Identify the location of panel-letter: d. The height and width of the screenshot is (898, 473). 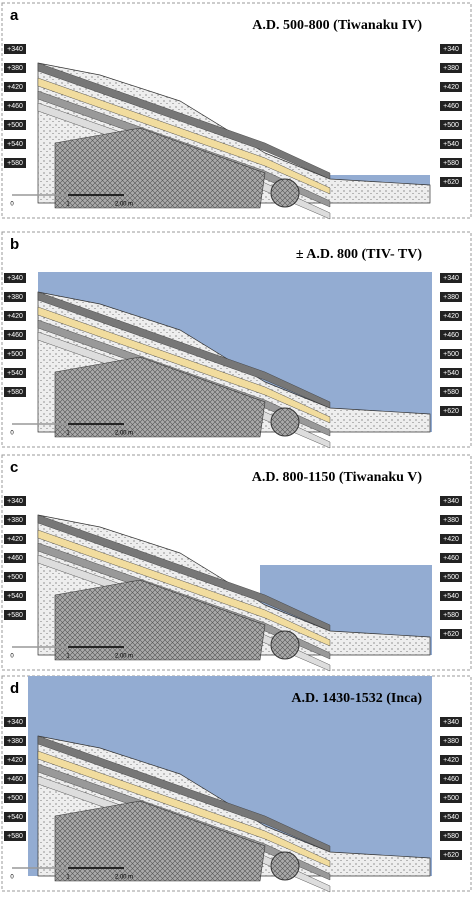
(14, 688).